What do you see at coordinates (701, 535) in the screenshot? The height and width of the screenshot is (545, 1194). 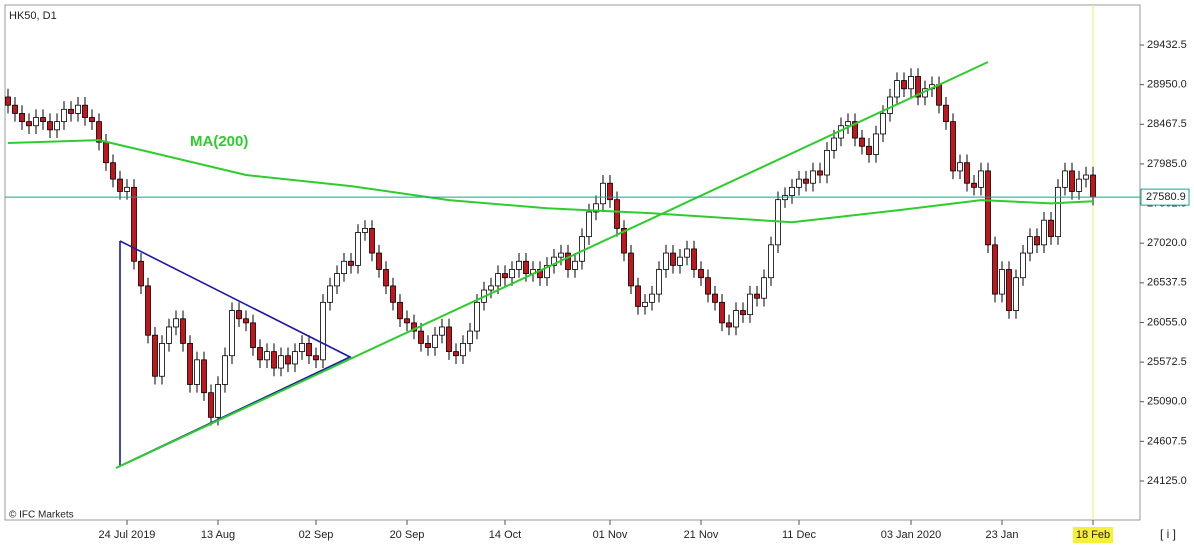 I see `x-tick-label: 21 Nov` at bounding box center [701, 535].